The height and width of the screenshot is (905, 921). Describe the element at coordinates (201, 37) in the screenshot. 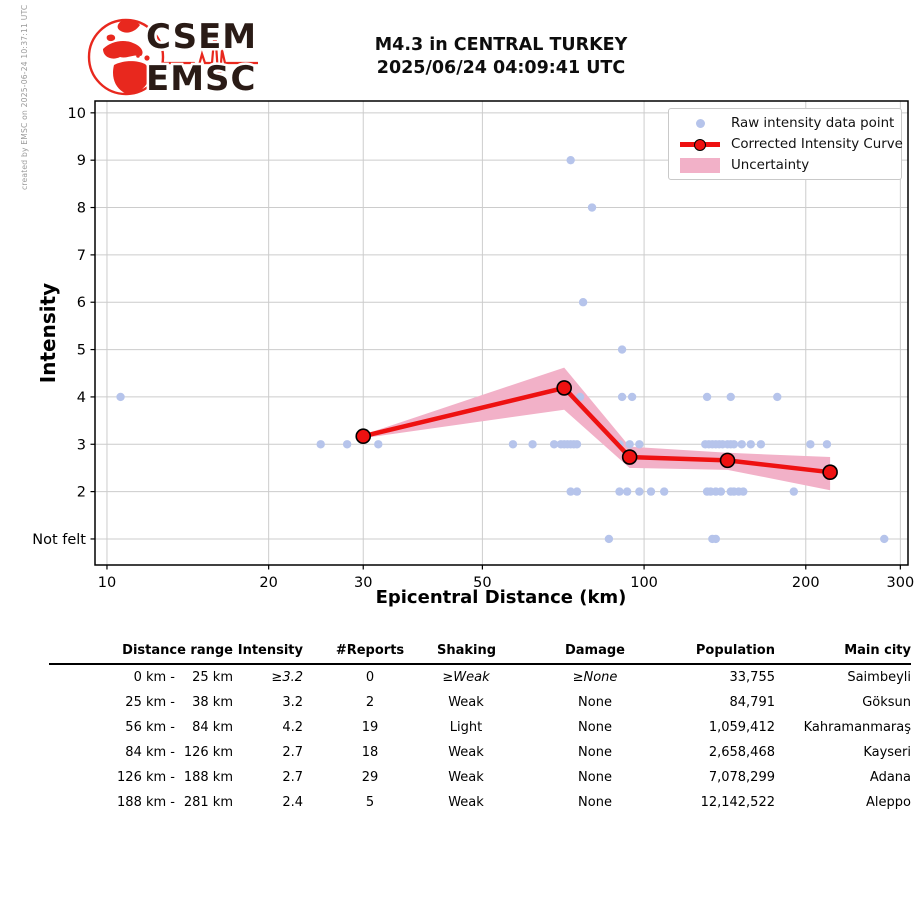

I see `logo-word-csem: CSEM` at that location.